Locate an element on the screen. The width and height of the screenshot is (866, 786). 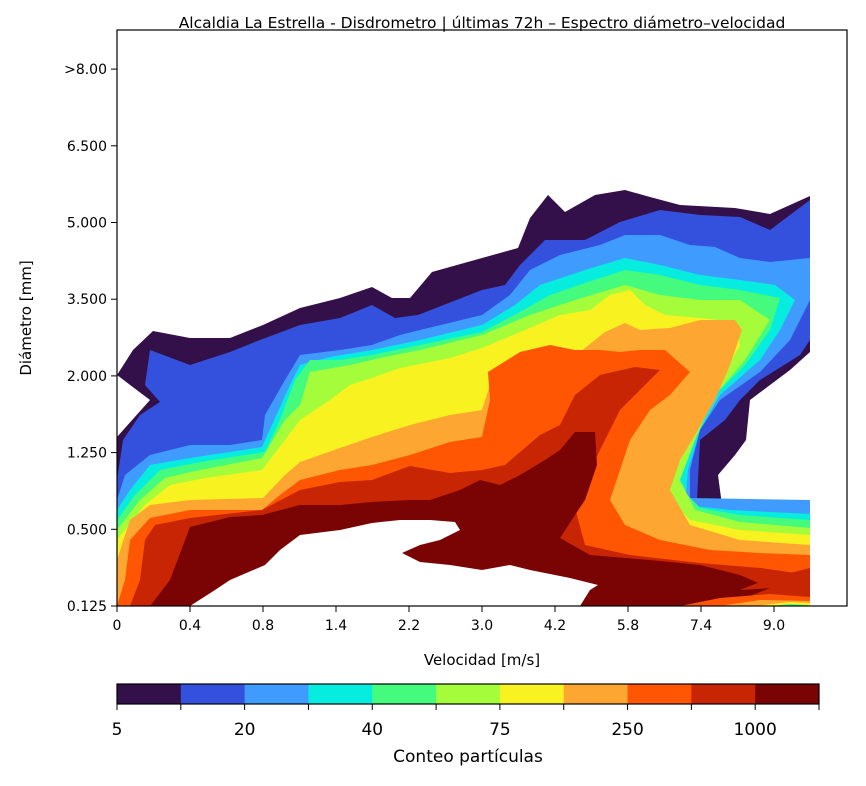
colorbar-tick-label: 250 is located at coordinates (627, 730).